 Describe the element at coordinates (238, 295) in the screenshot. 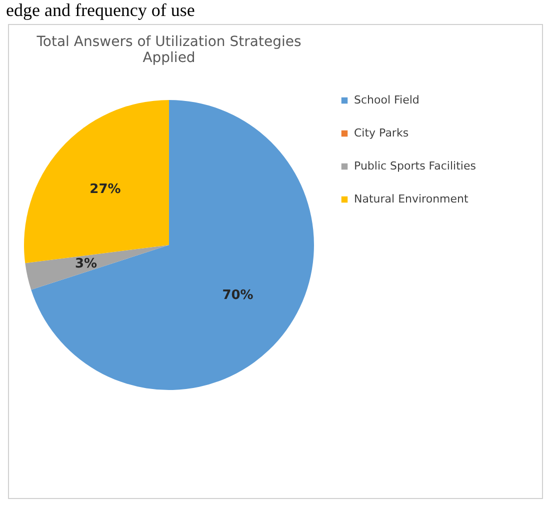

I see `data-label: 70%` at that location.